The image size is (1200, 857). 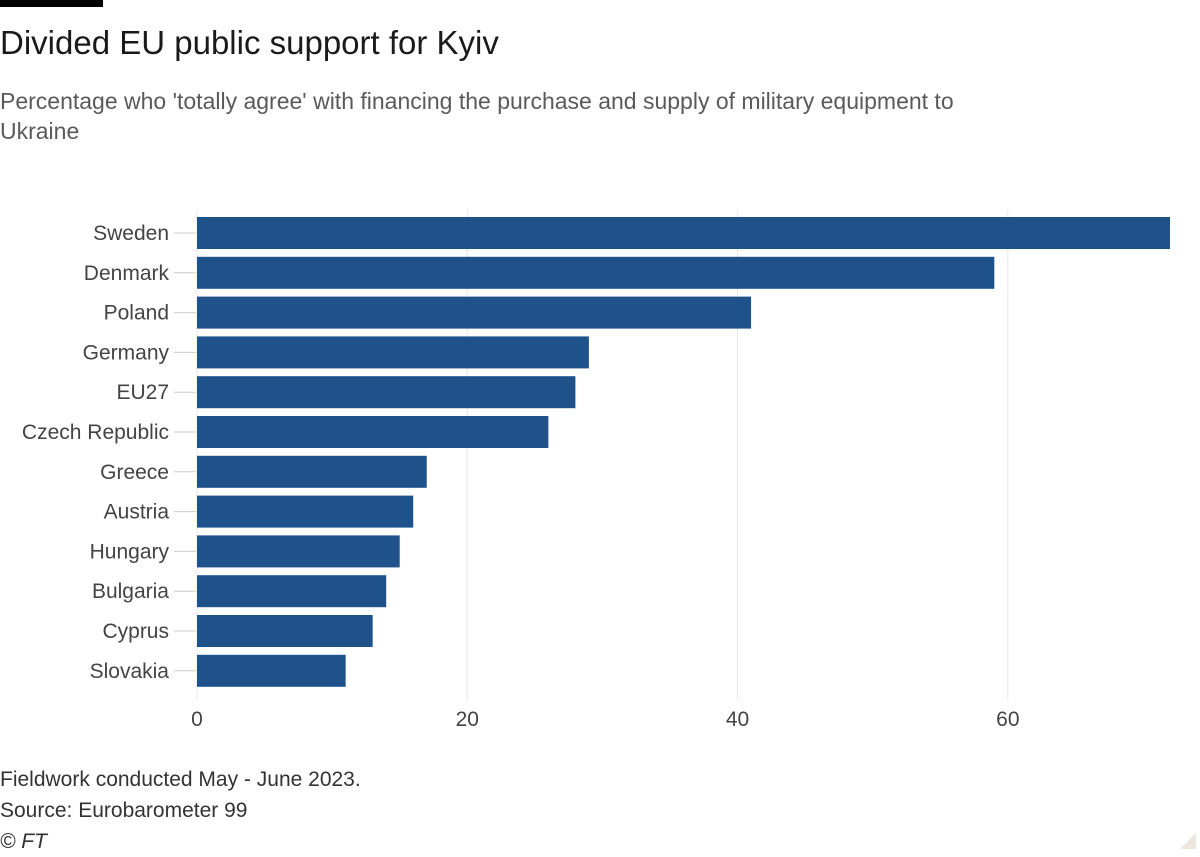 I want to click on category-label: Denmark, so click(x=127, y=273).